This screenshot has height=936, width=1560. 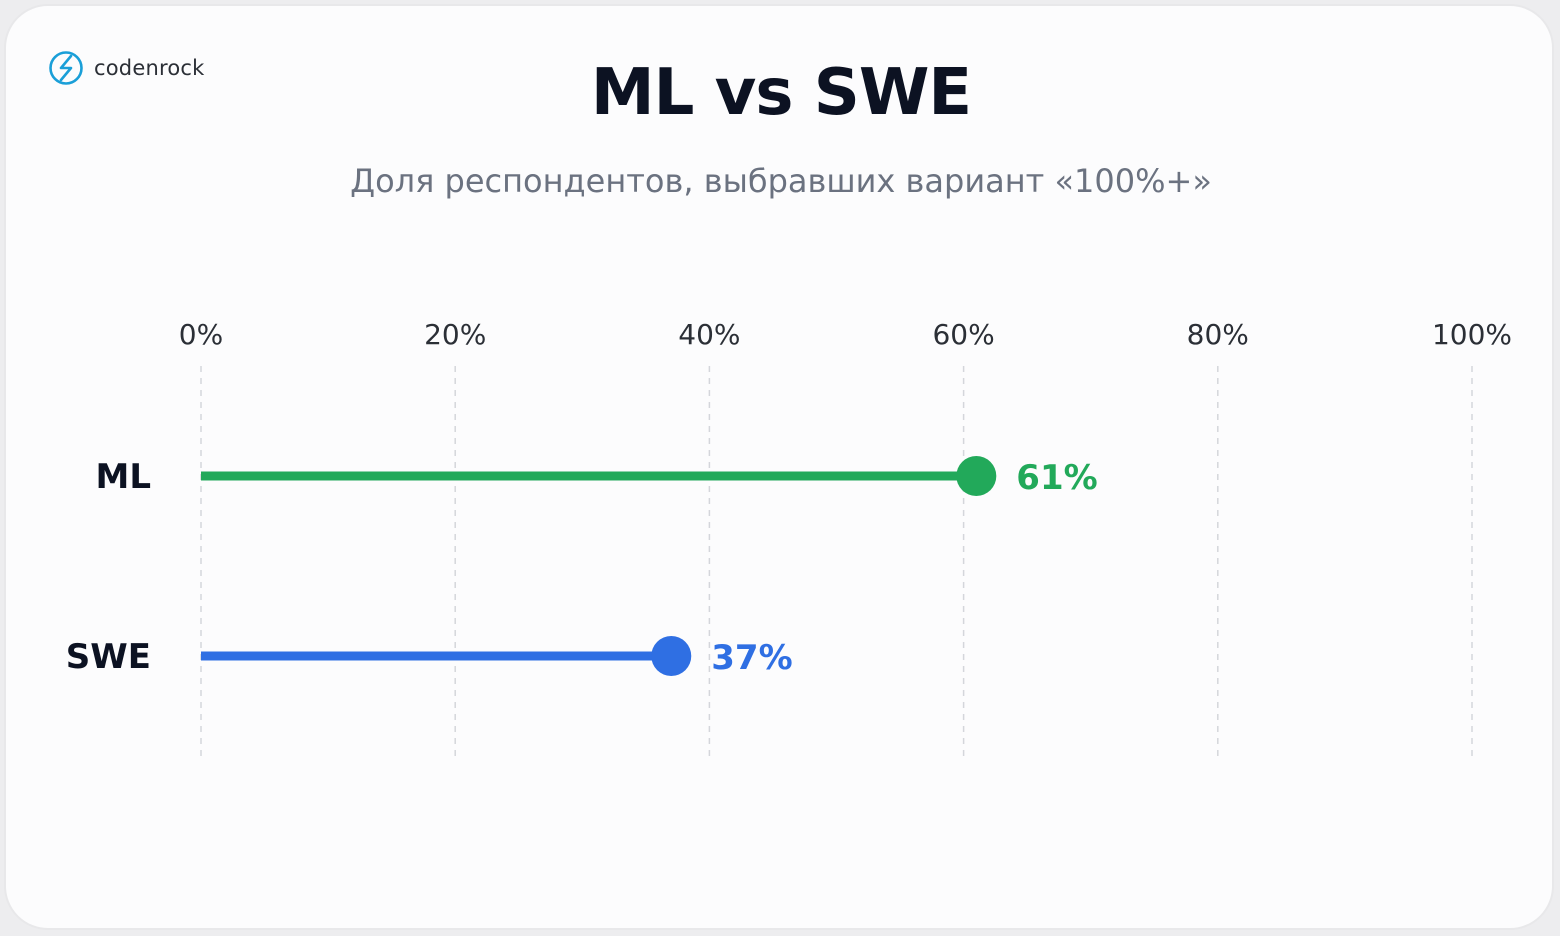 What do you see at coordinates (1218, 334) in the screenshot?
I see `x-tick-label: 80%` at bounding box center [1218, 334].